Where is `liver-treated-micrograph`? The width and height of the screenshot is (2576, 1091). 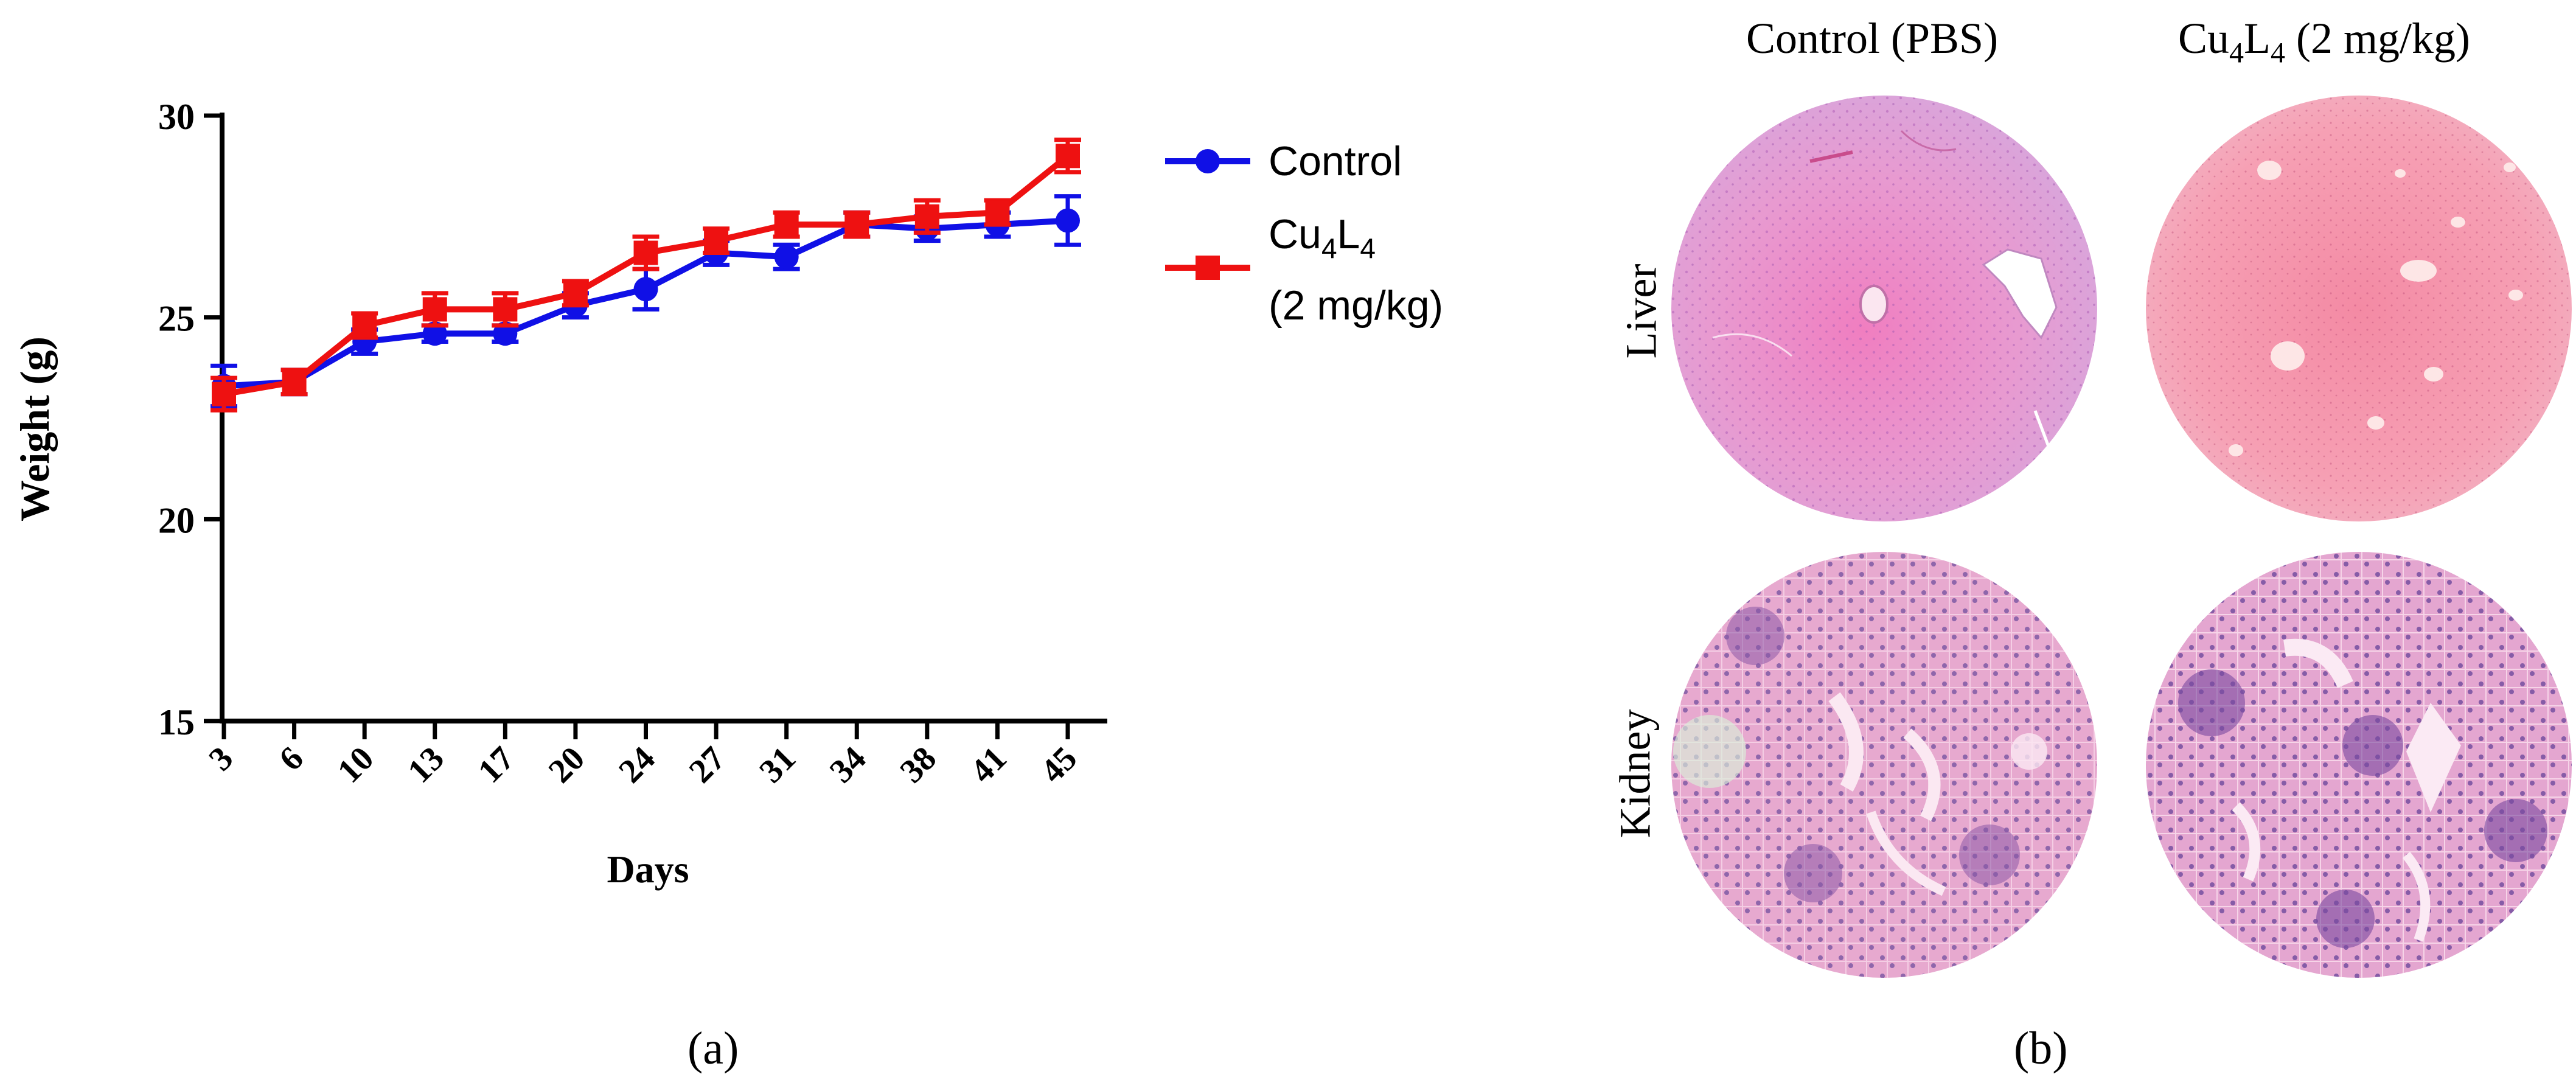 liver-treated-micrograph is located at coordinates (2359, 308).